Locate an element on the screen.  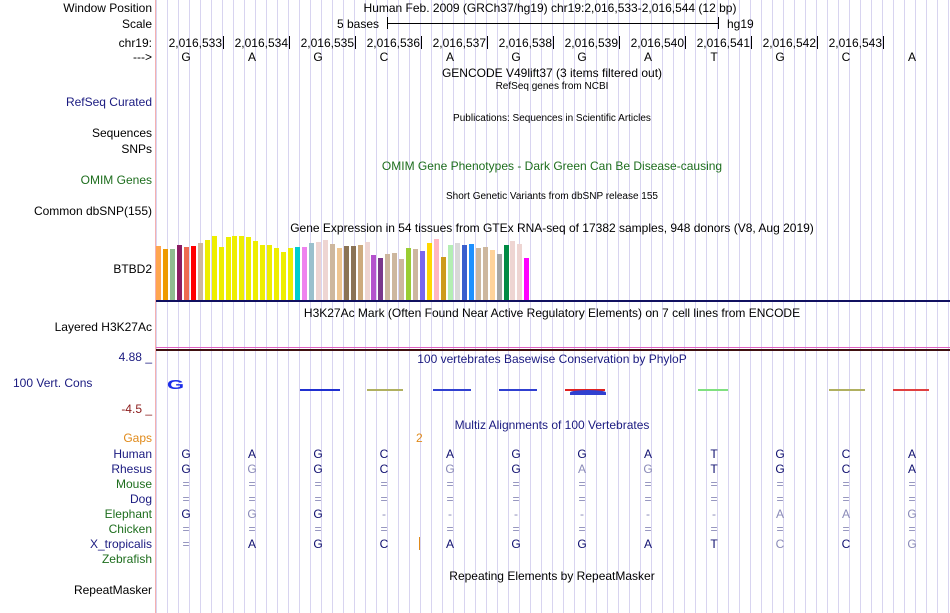
window-position-label: Window Position is located at coordinates (107, 8).